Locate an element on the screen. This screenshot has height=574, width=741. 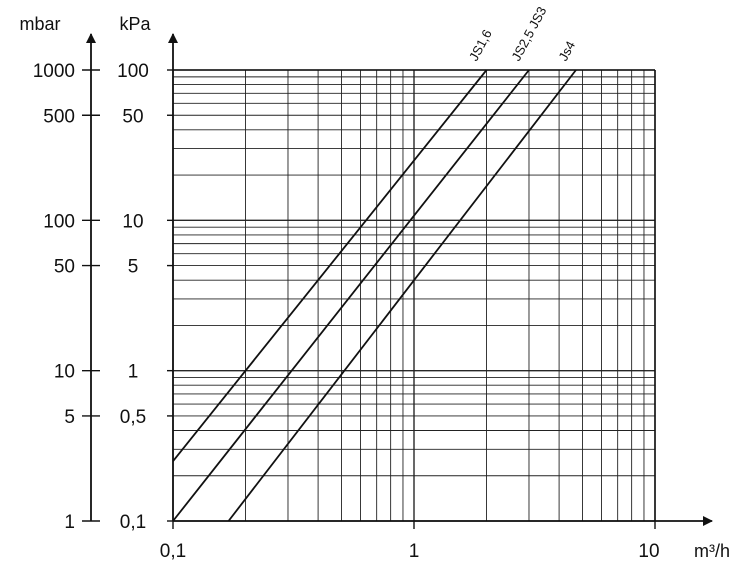
mbar-tick-label: 100 is located at coordinates (59, 221).